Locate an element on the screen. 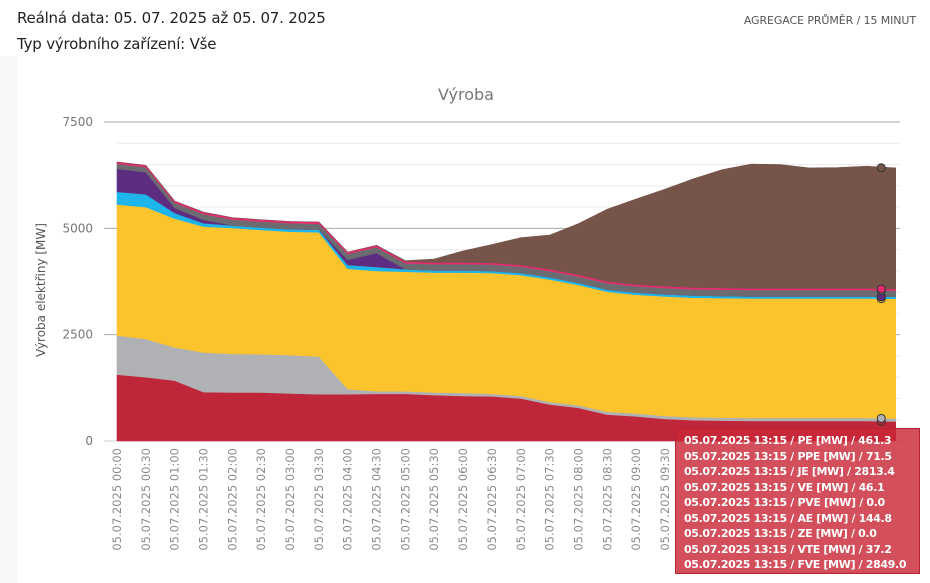 The width and height of the screenshot is (930, 583). tooltip-line: 05.07.2025 13:15 / AE [MW] / 144.8 is located at coordinates (788, 518).